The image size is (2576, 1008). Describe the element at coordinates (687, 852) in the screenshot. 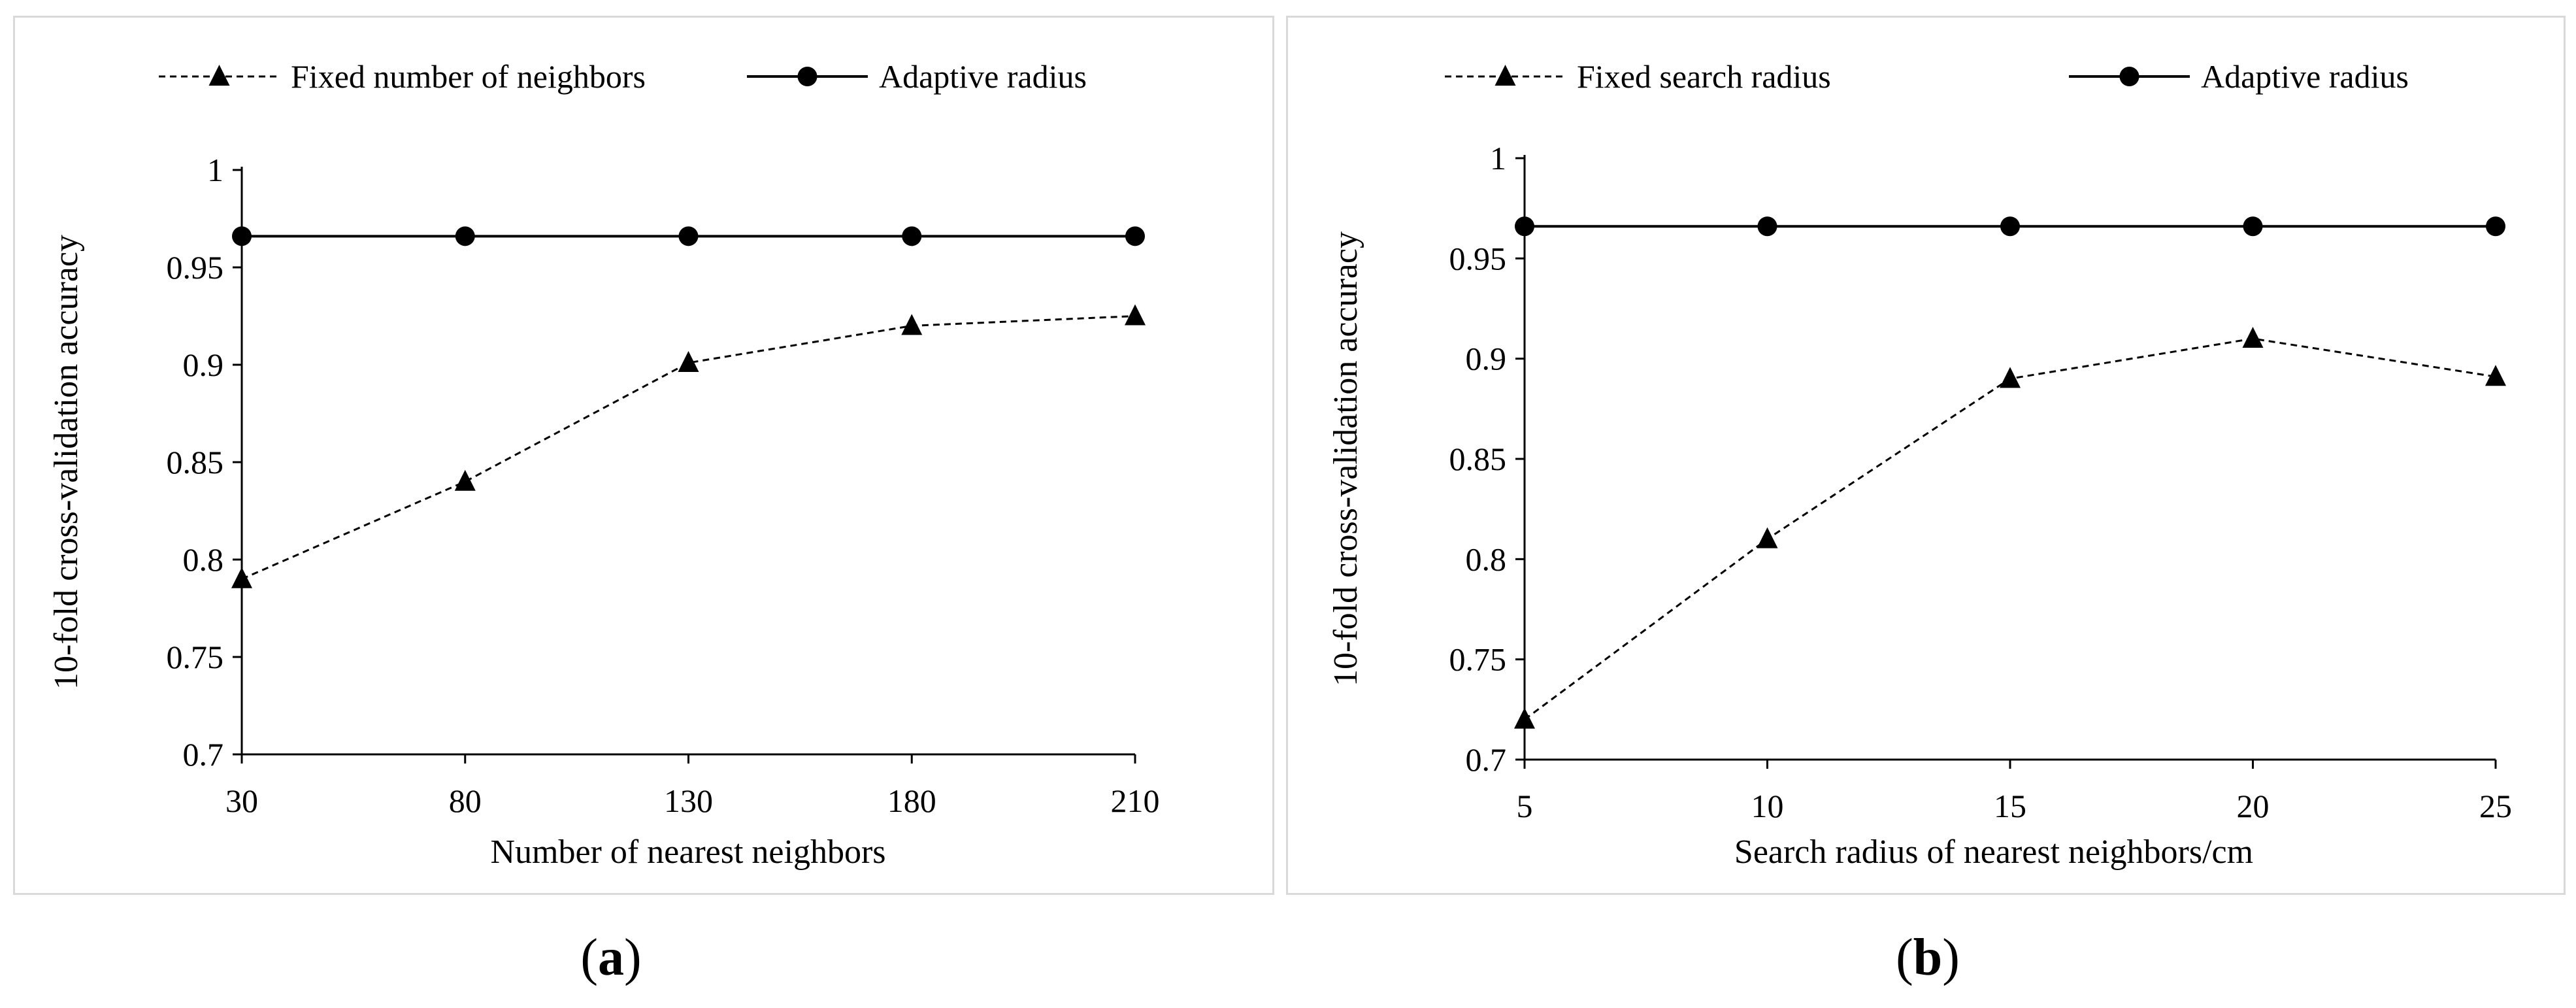

I see `x-axis-title: Number of nearest neighbors` at that location.